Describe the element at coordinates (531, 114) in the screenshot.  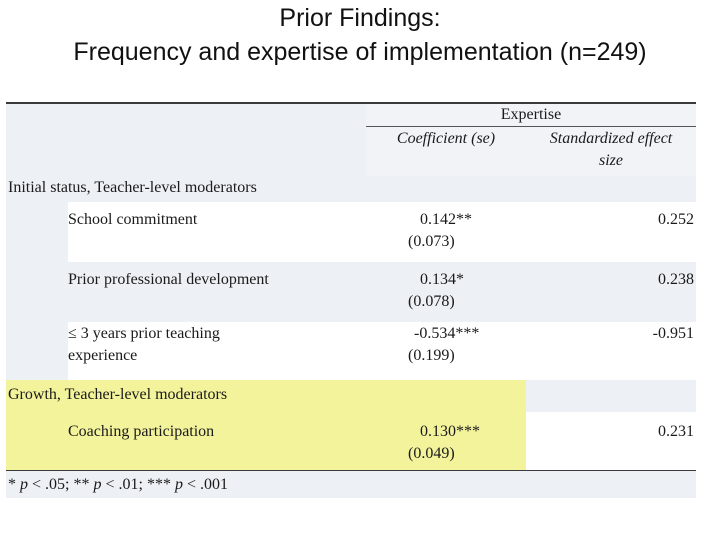
I see `expertise-header: Expertise` at that location.